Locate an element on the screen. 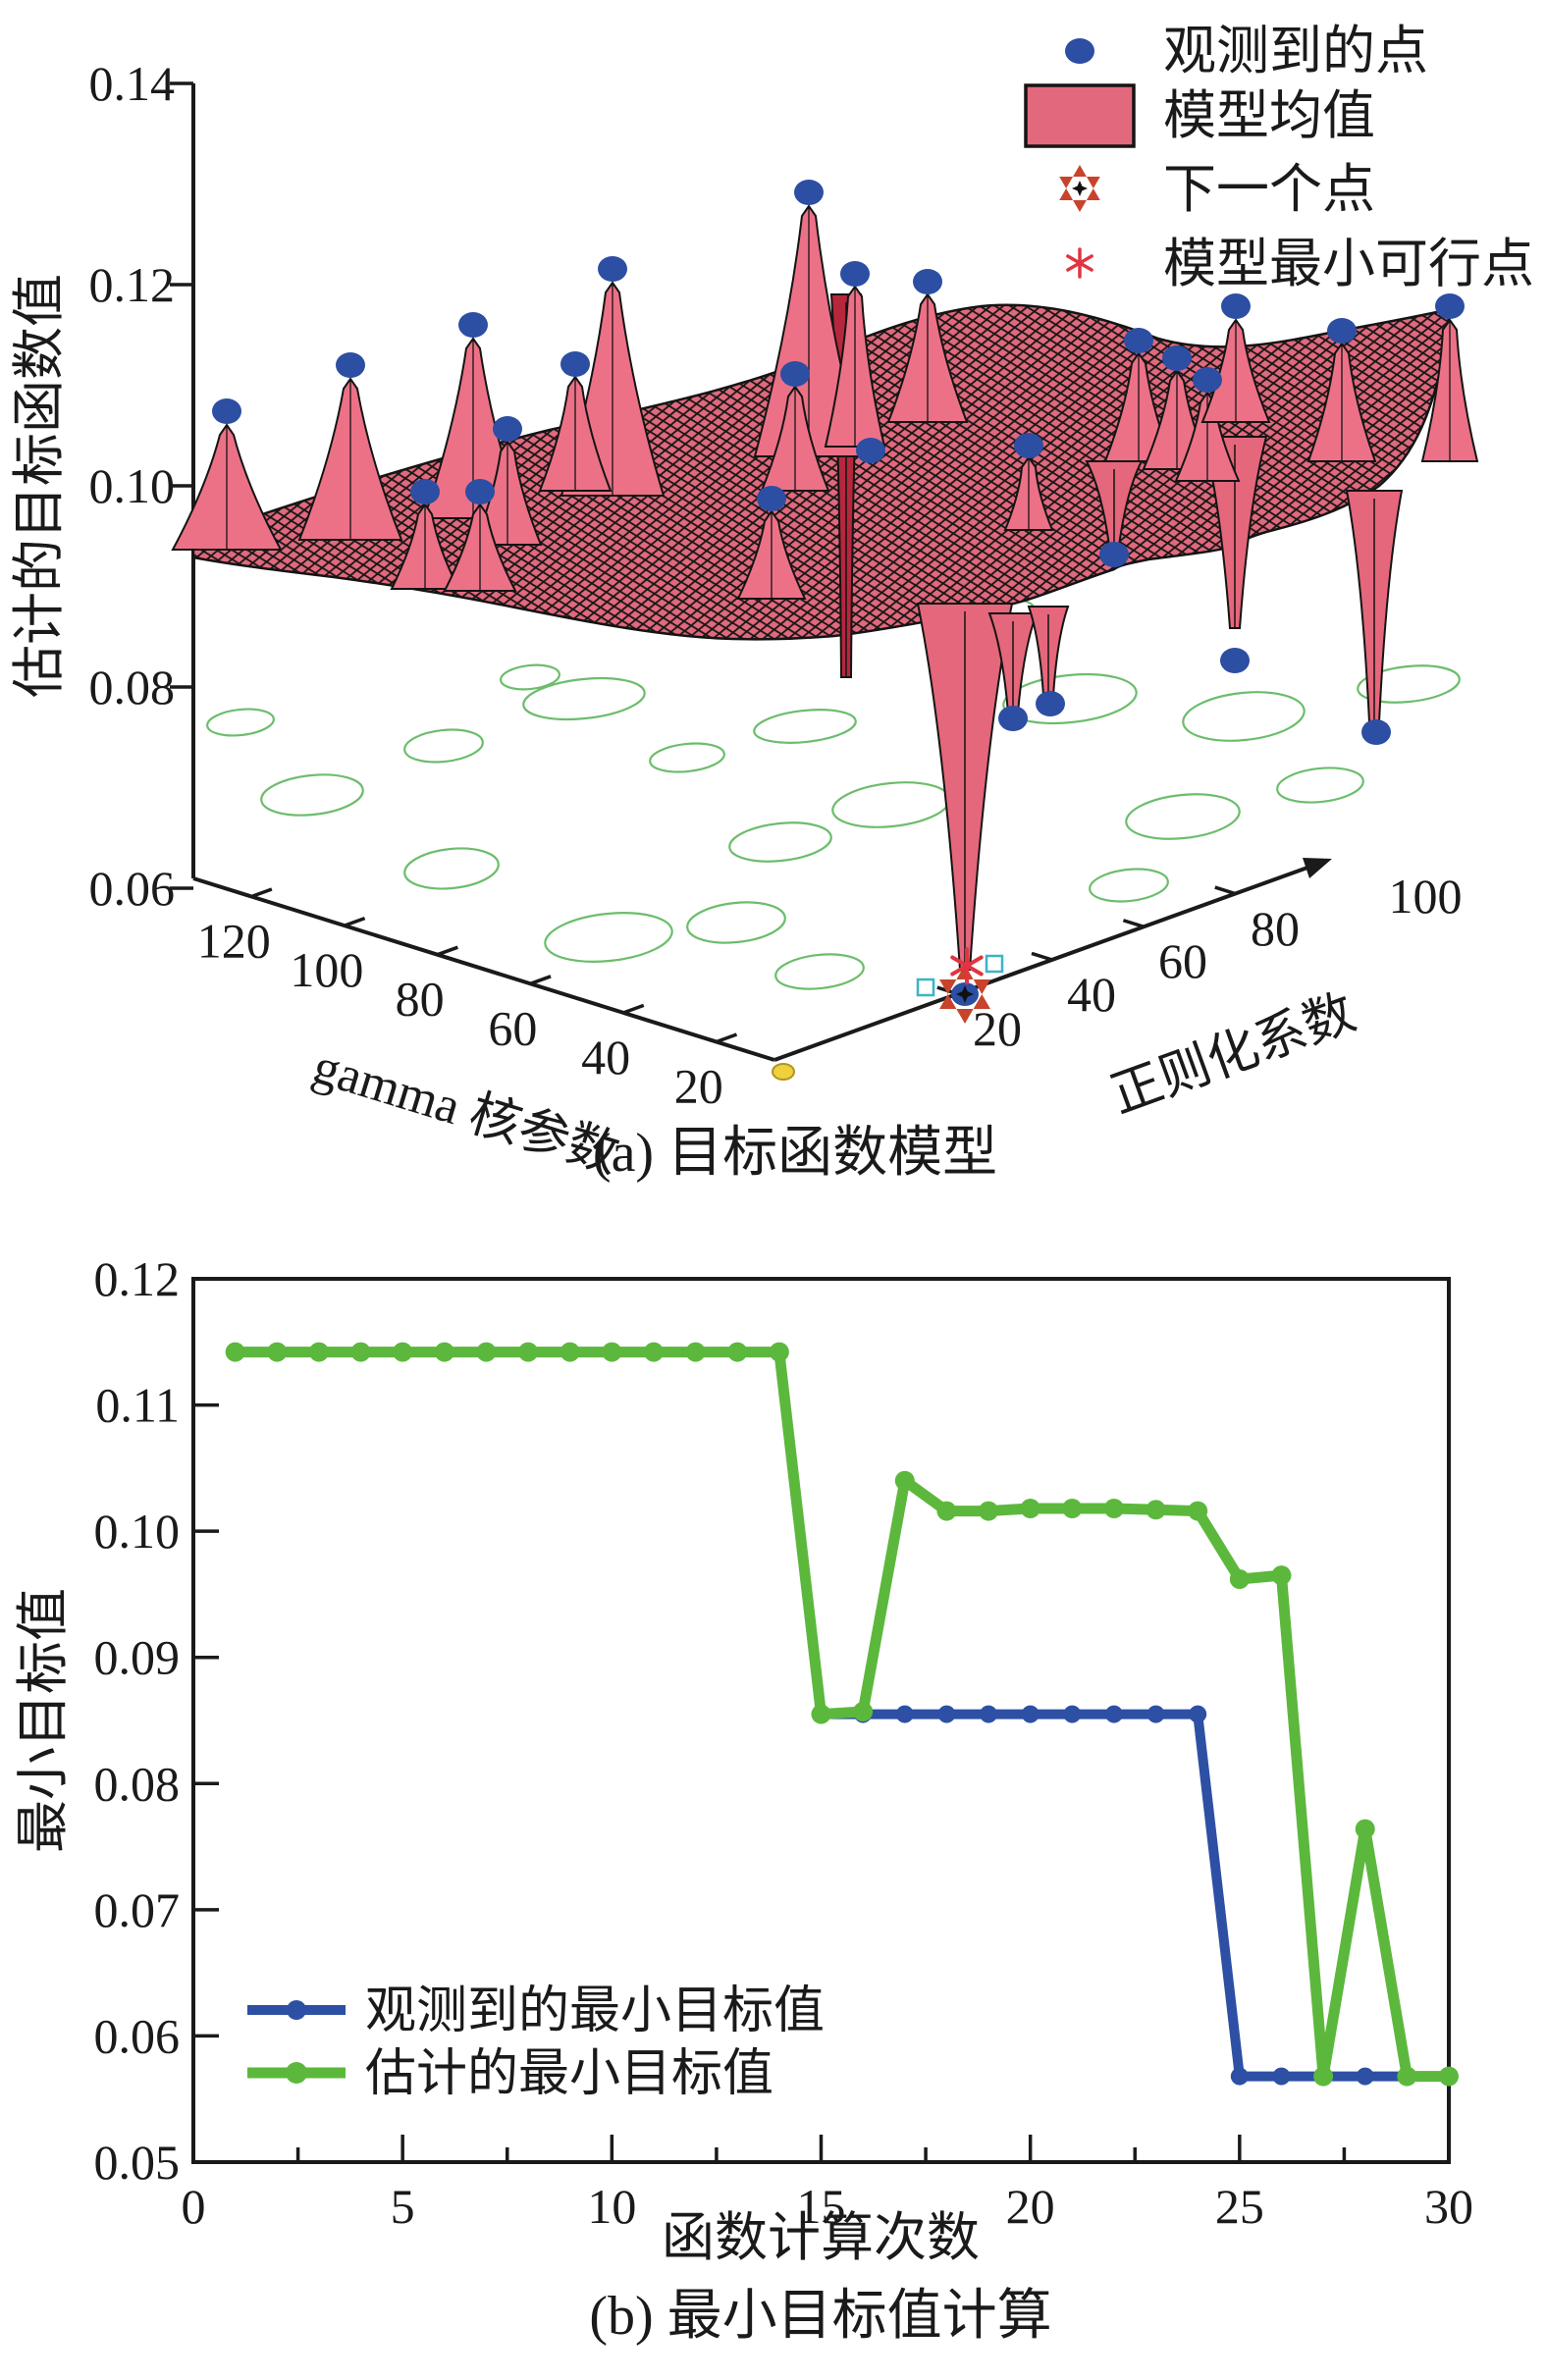 The width and height of the screenshot is (1546, 2380). b-y-tick-label: 0.10 is located at coordinates (137, 1531).